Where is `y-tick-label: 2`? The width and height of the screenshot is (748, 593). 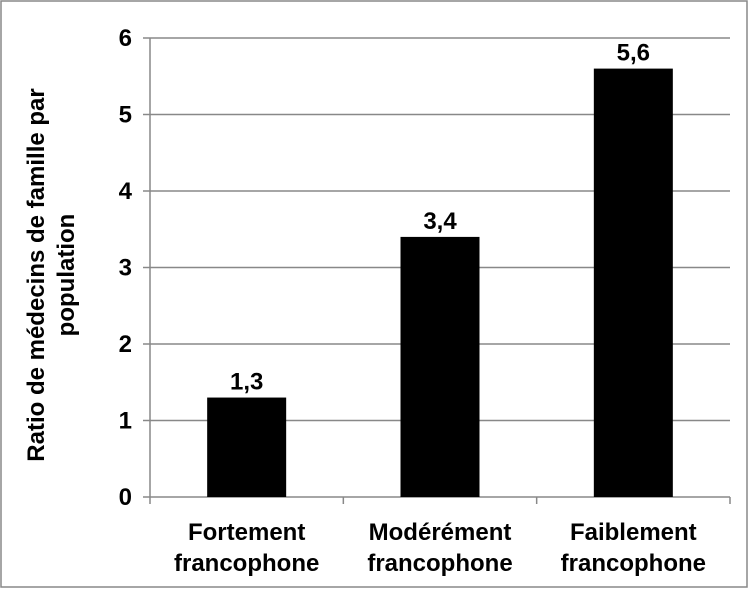
y-tick-label: 2 is located at coordinates (125, 344).